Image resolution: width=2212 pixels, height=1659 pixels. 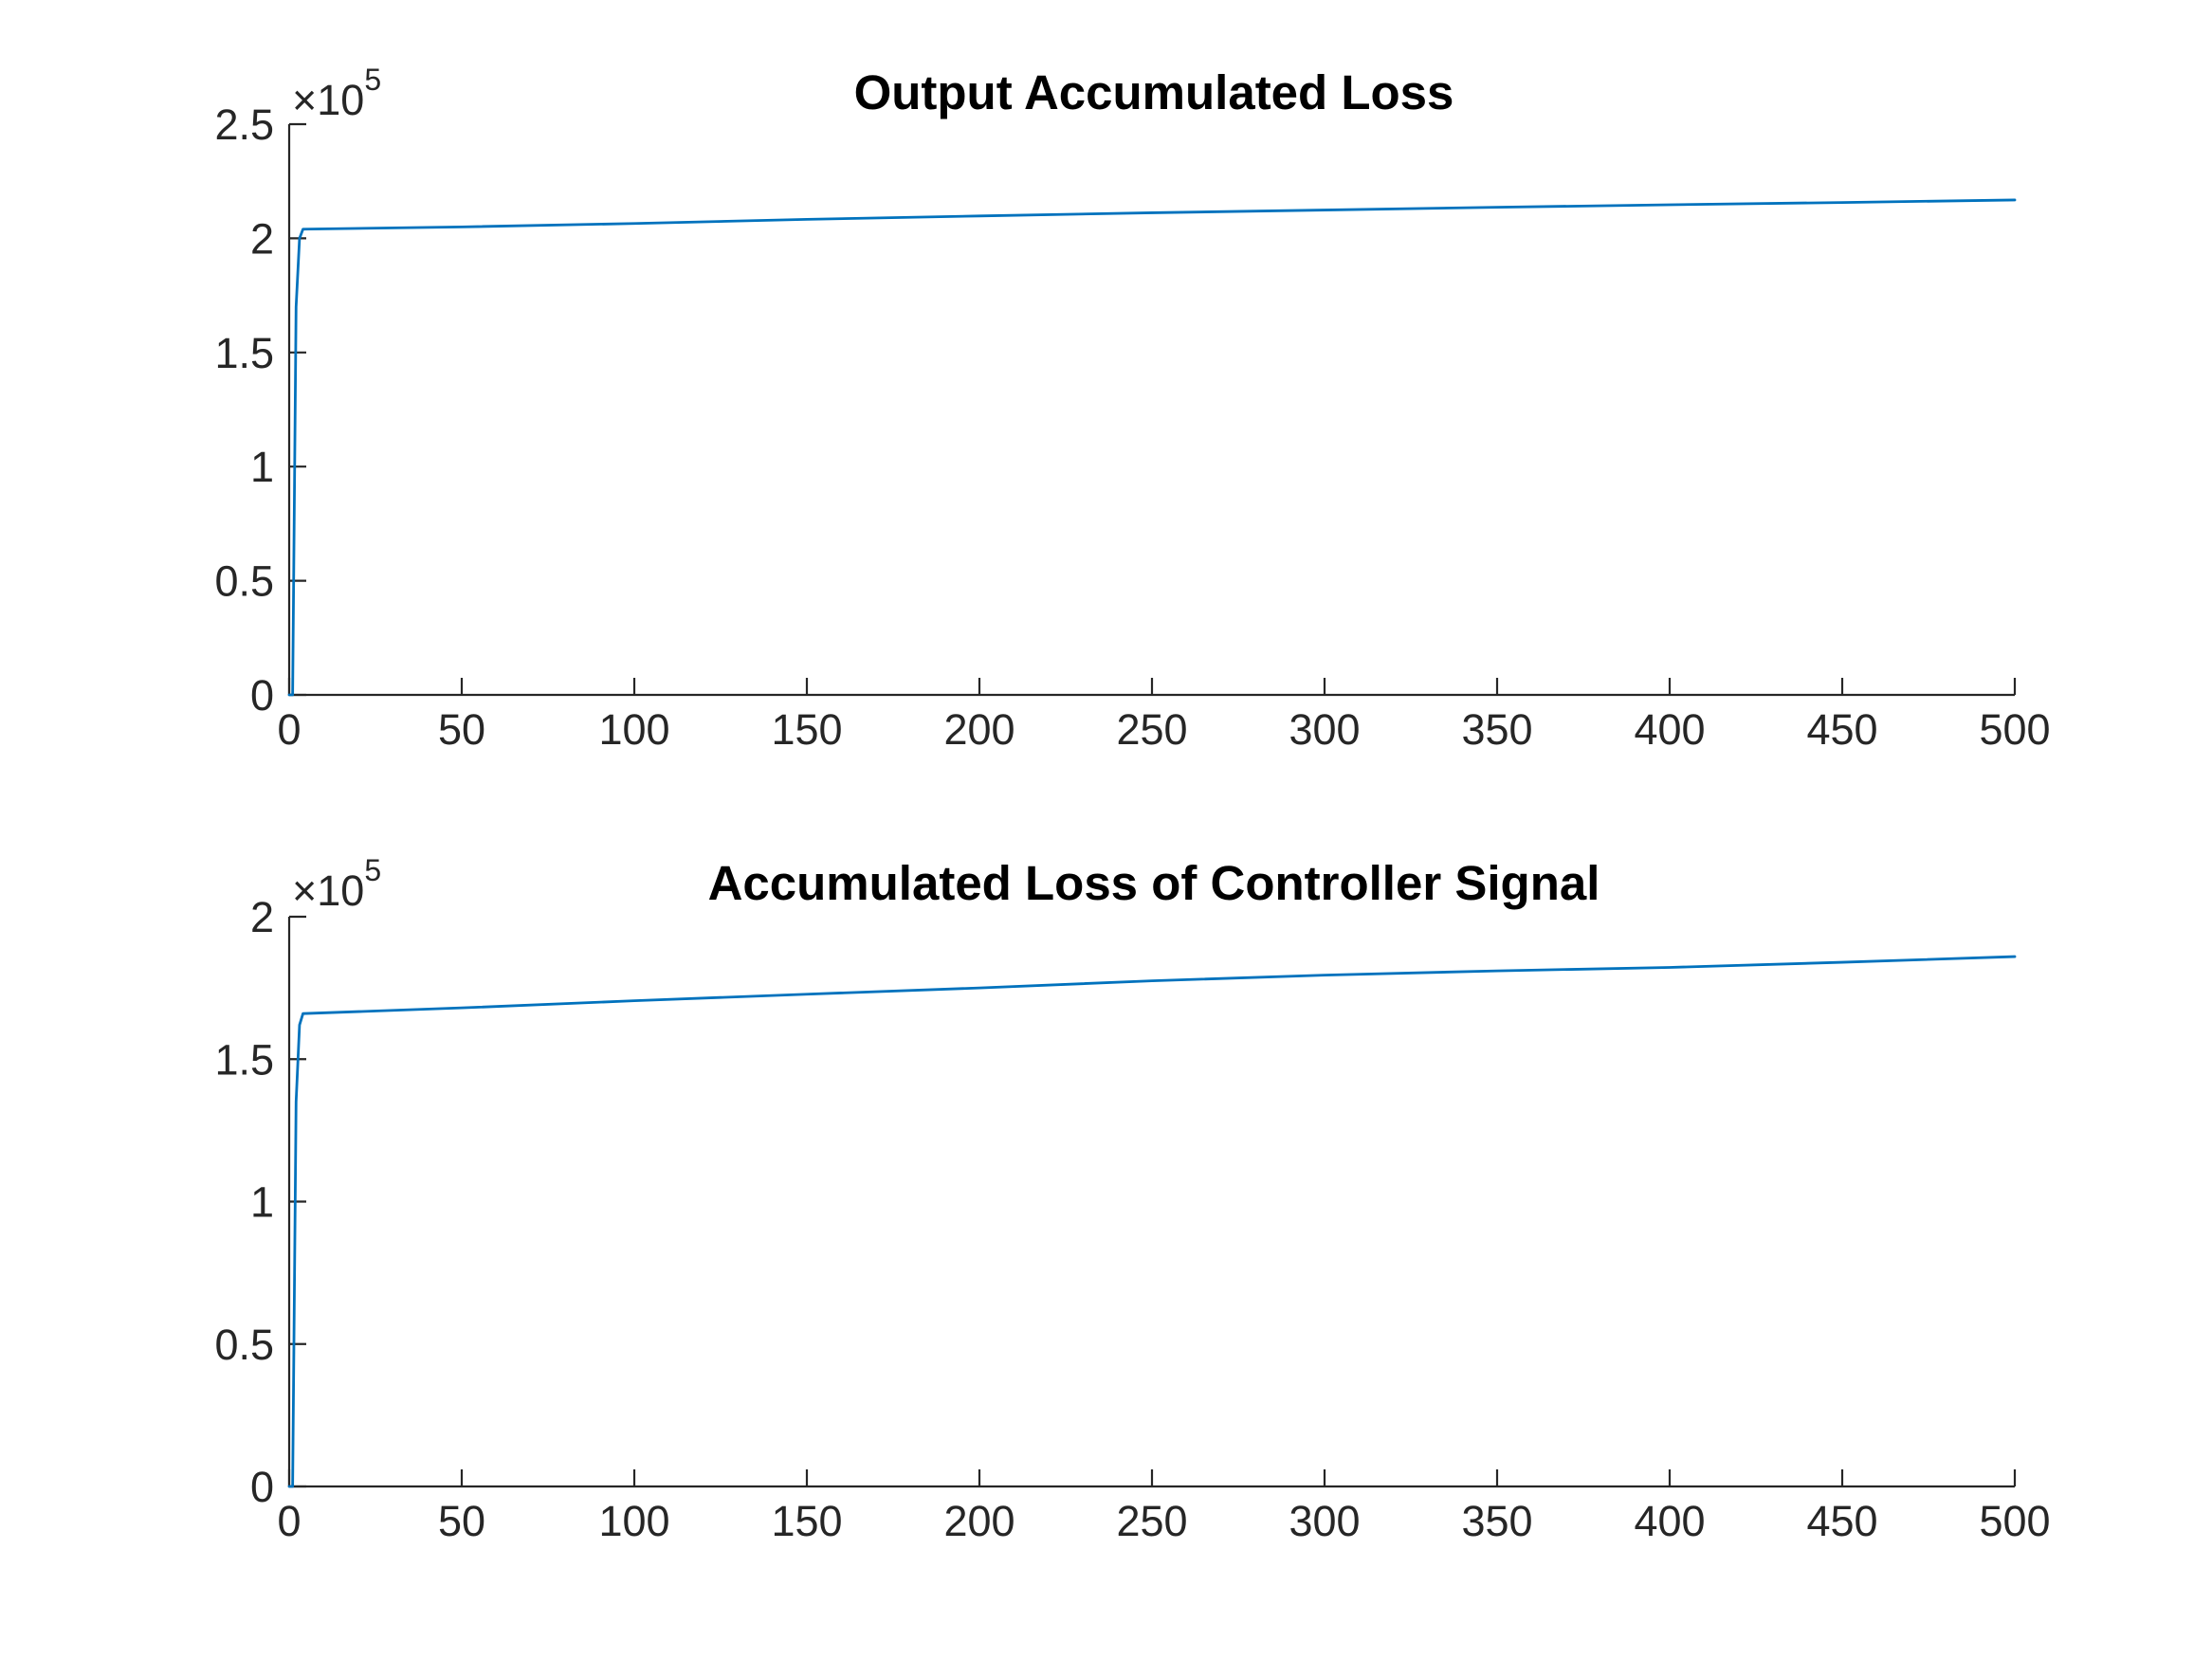 I want to click on chart-title: Accumulated Loss of Controller Signal, so click(x=1154, y=883).